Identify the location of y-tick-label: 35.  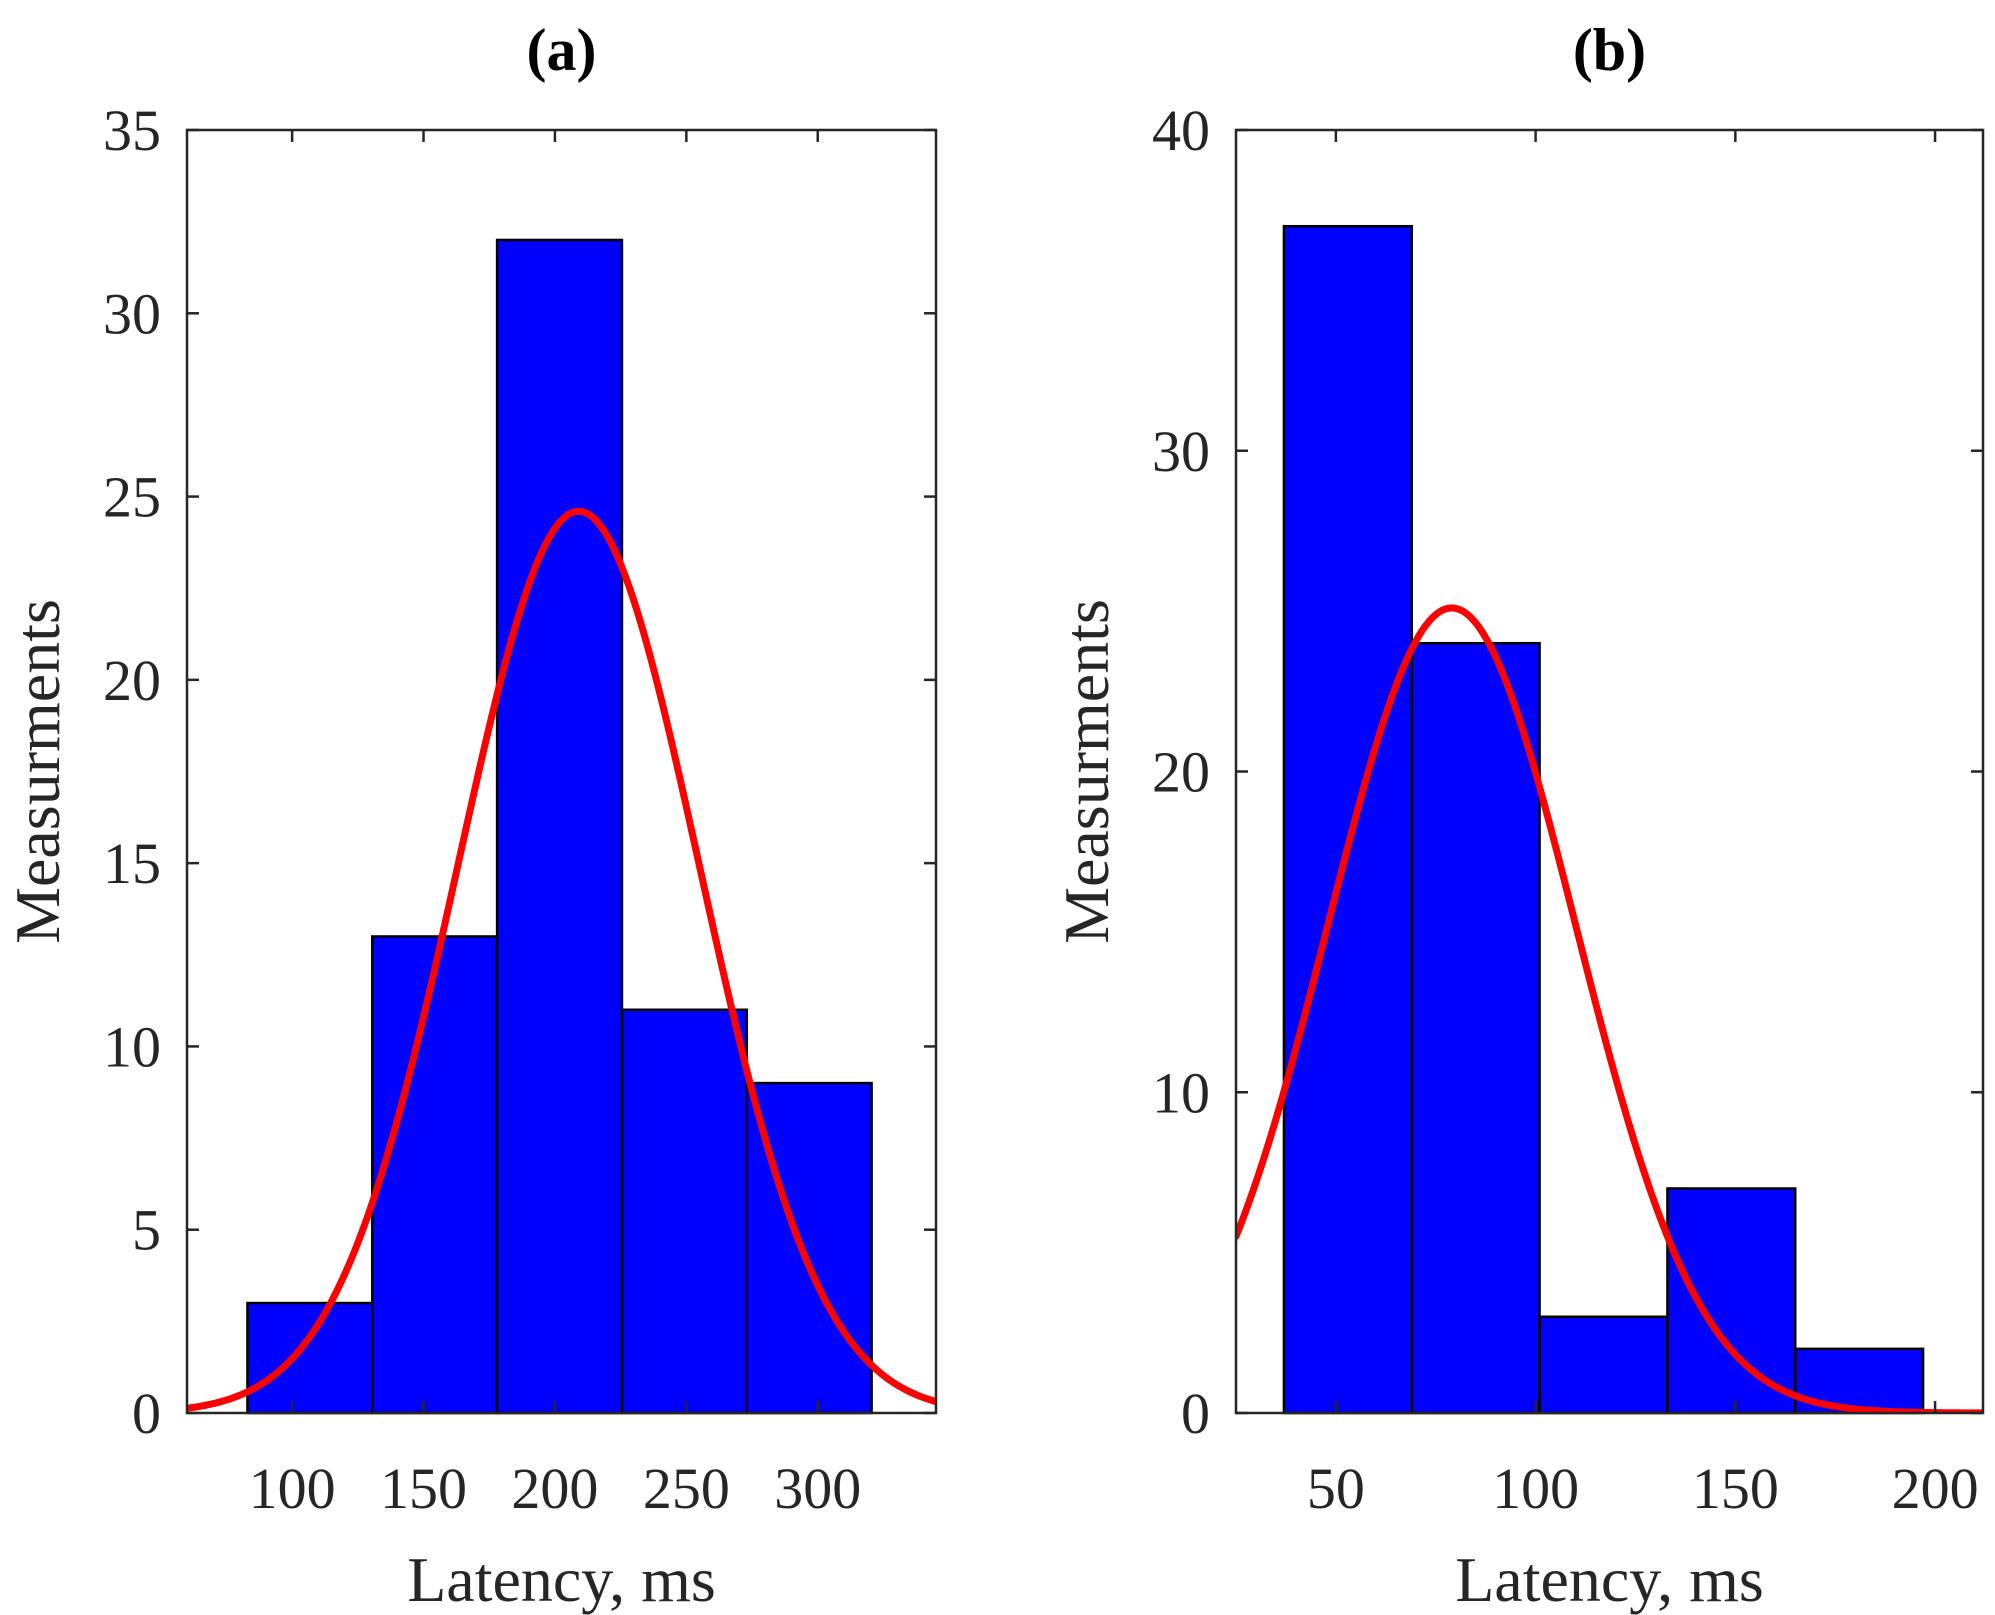
(132, 130).